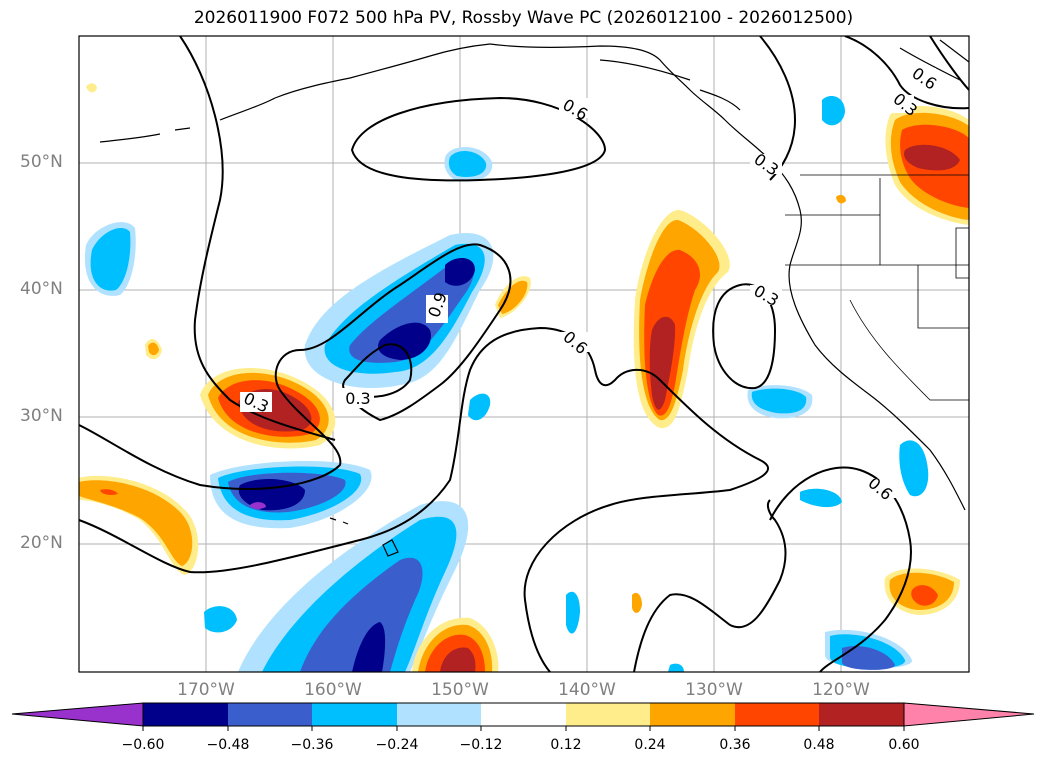 Image resolution: width=1047 pixels, height=765 pixels. What do you see at coordinates (460, 690) in the screenshot?
I see `lon-label: 150°W` at bounding box center [460, 690].